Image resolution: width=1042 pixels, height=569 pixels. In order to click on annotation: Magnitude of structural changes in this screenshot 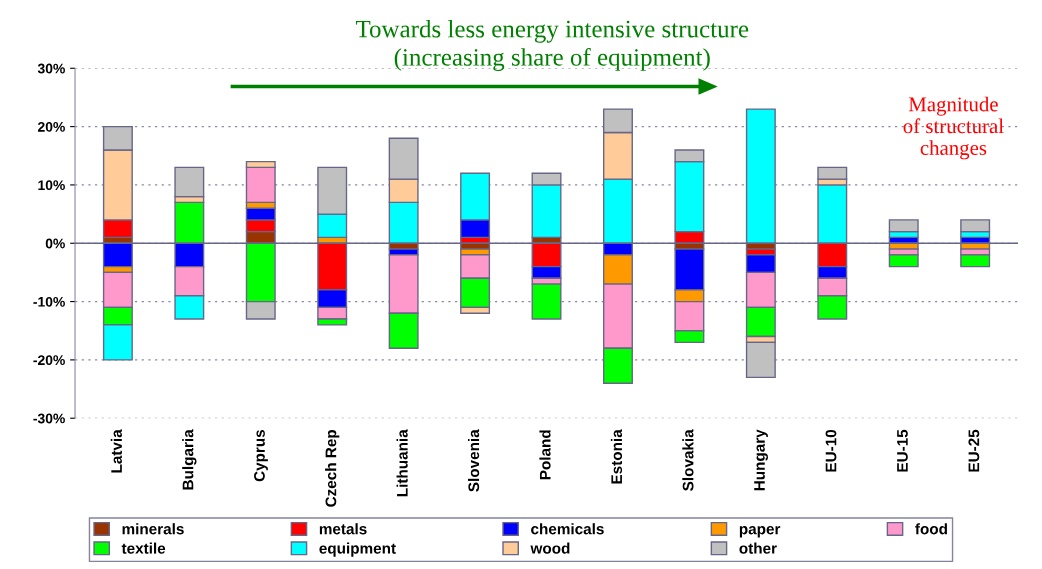, I will do `click(953, 128)`.